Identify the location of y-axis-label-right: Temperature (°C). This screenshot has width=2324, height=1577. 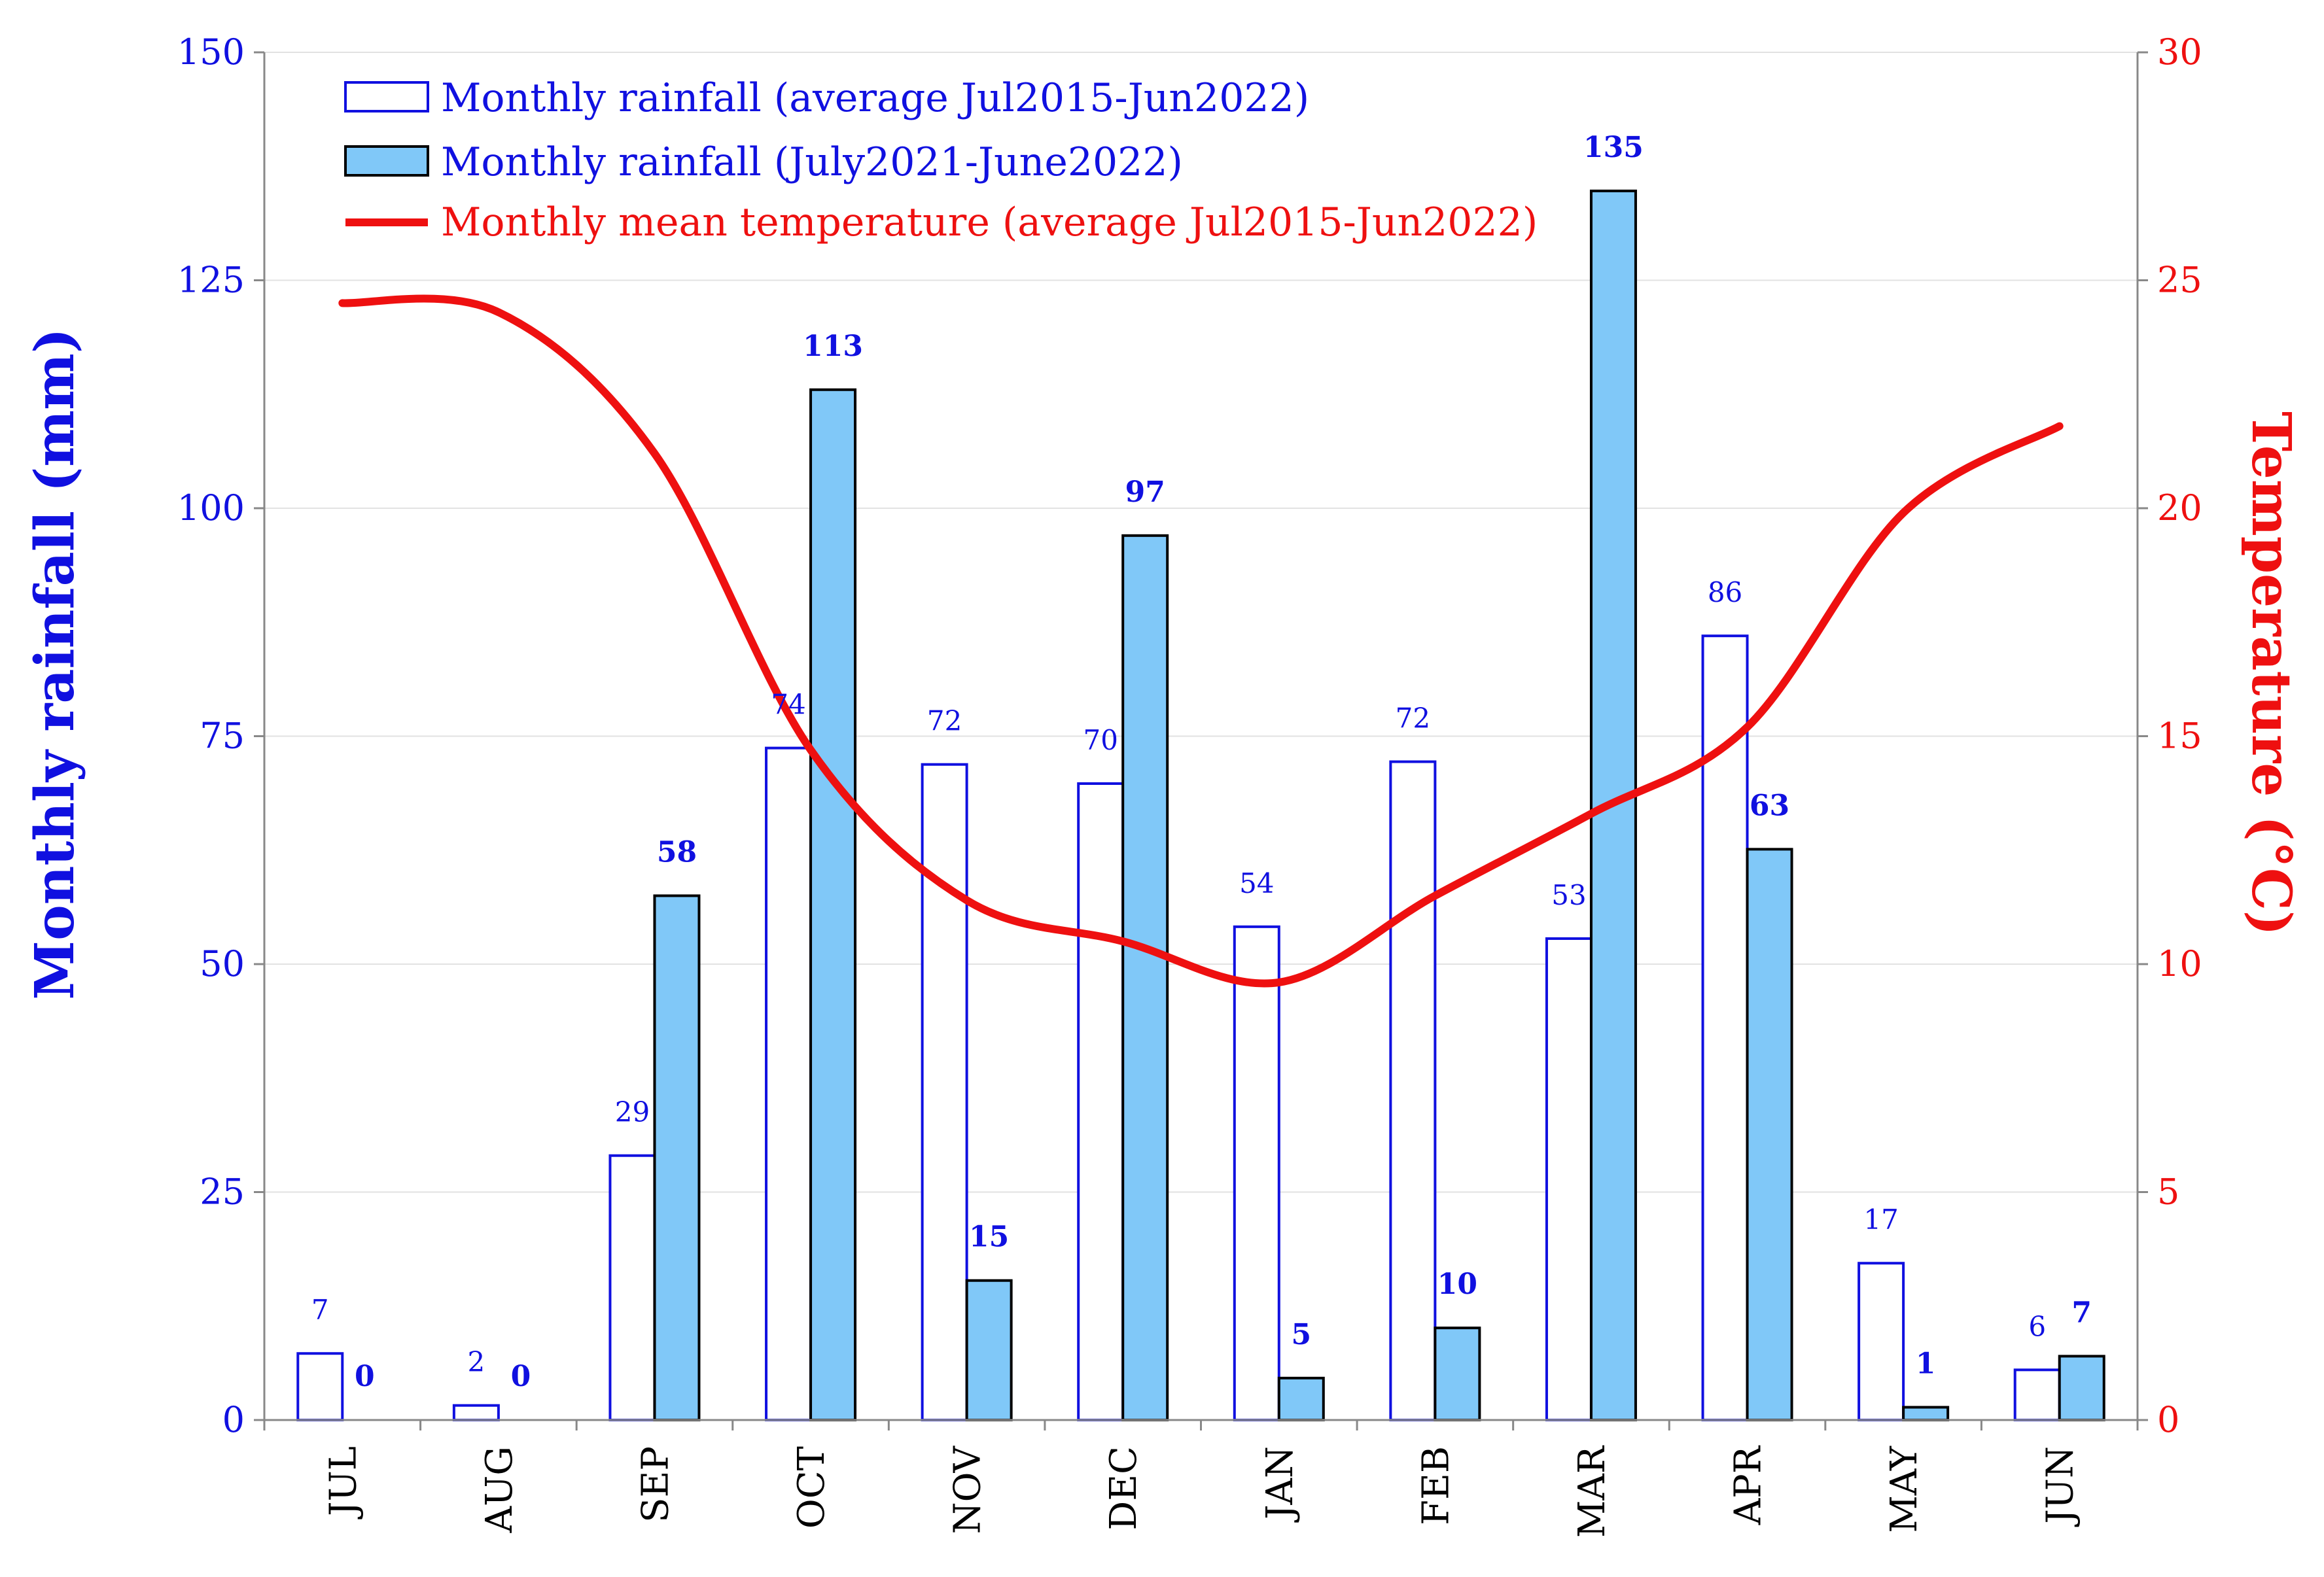
(2271, 673).